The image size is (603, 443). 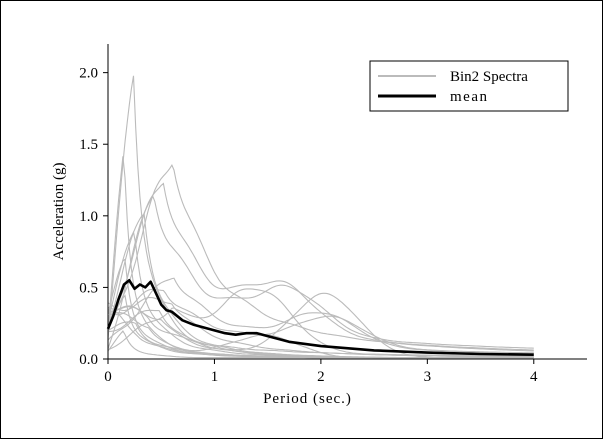 I want to click on x-axis-label: Period (sec.), so click(x=307, y=399).